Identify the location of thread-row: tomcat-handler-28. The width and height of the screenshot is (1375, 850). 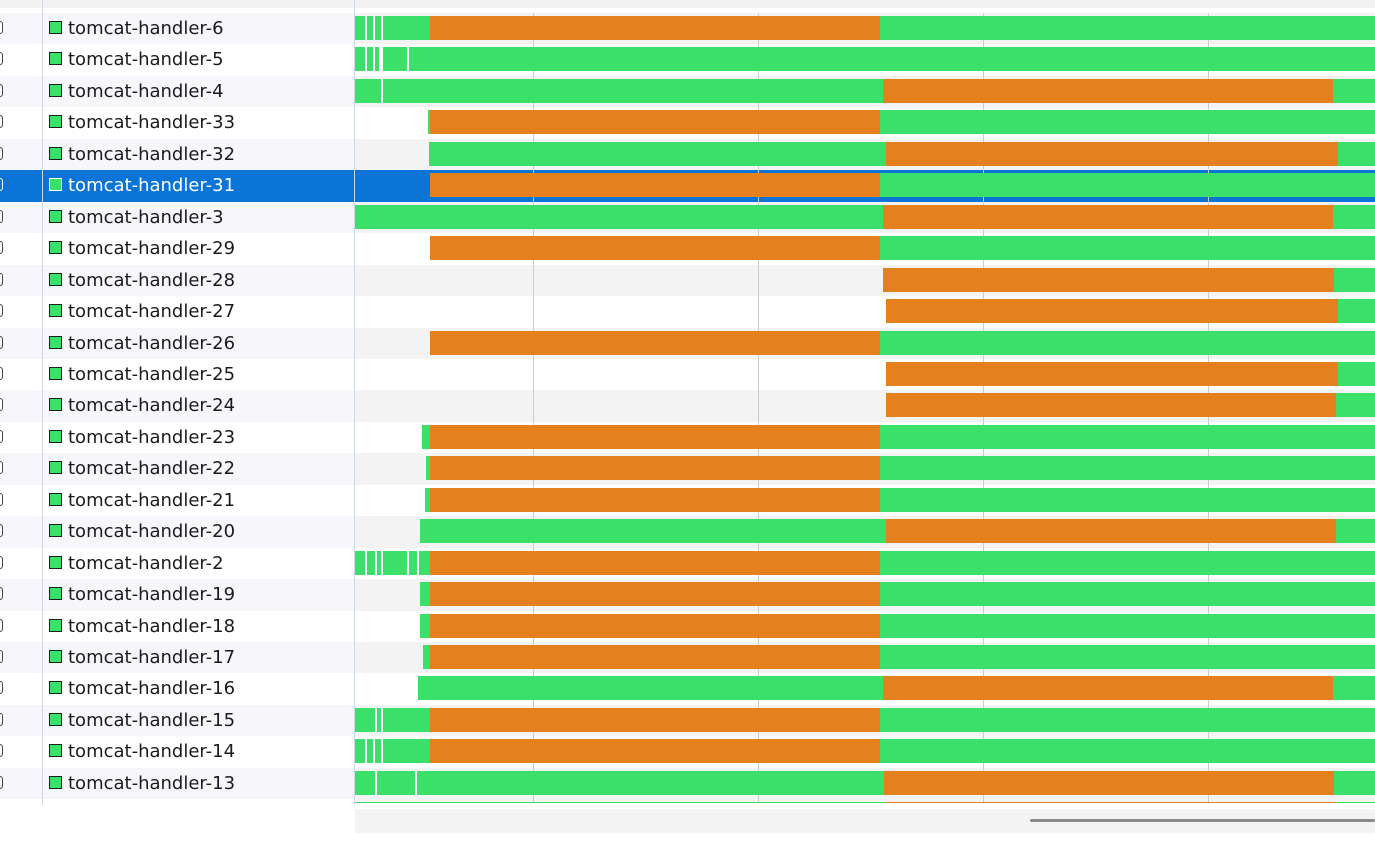
(177, 280).